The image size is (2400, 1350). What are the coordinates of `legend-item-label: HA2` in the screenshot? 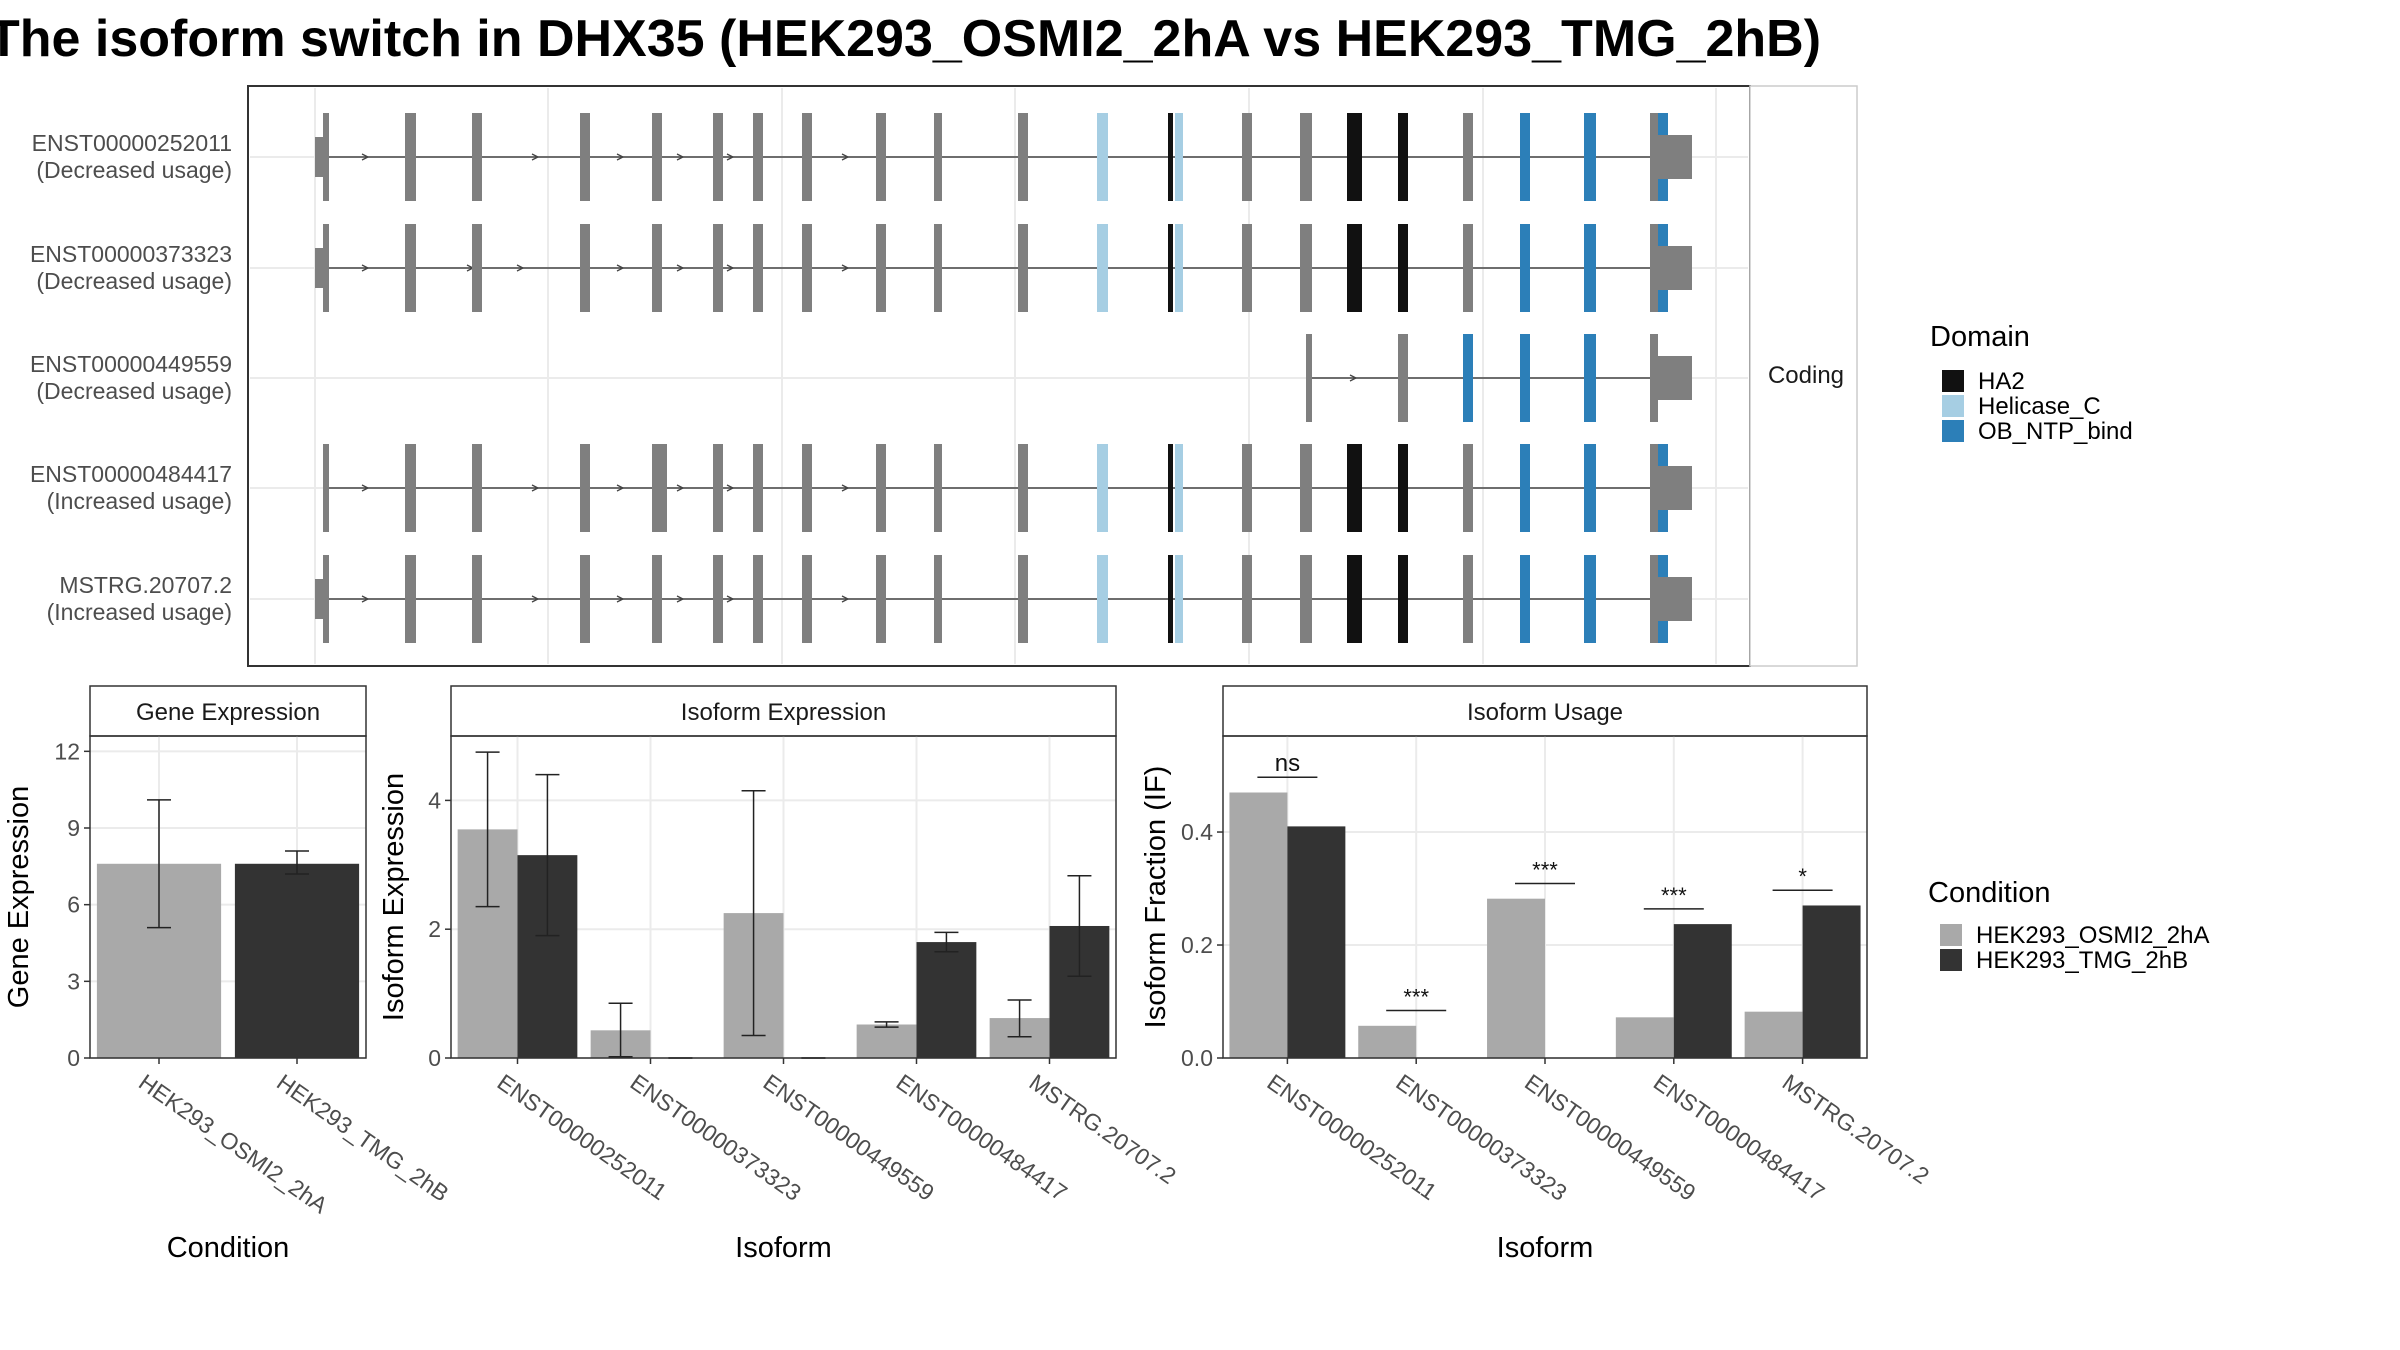 It's located at (2001, 381).